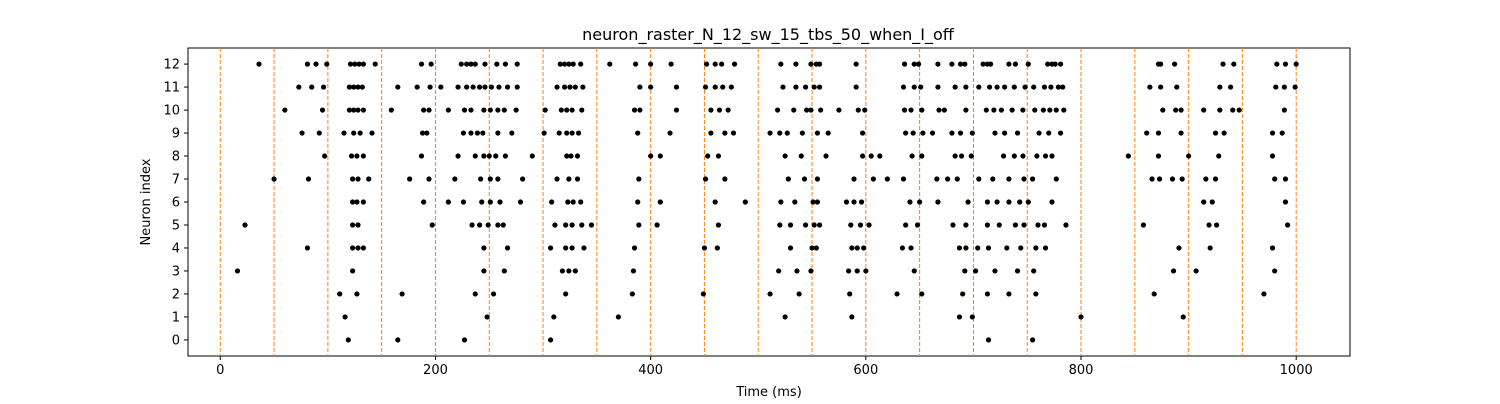 This screenshot has height=404, width=1500. Describe the element at coordinates (176, 157) in the screenshot. I see `y-tick-label: 8` at that location.